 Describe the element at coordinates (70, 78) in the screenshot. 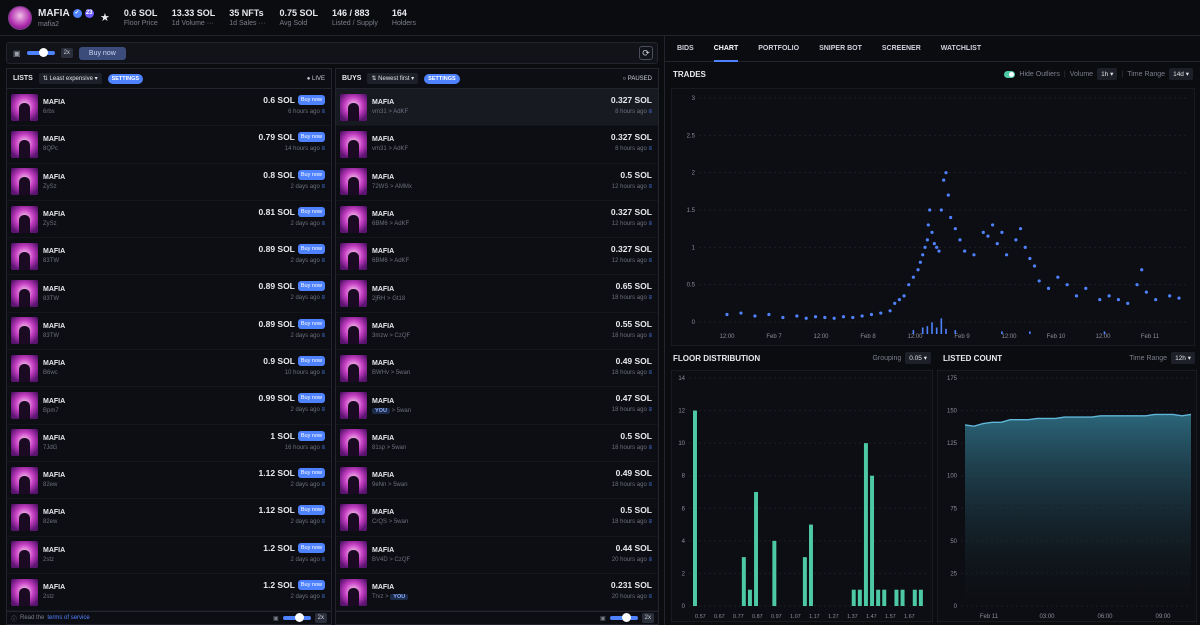

I see `lists-sort-select: ⇅ Least expensive ▾` at that location.